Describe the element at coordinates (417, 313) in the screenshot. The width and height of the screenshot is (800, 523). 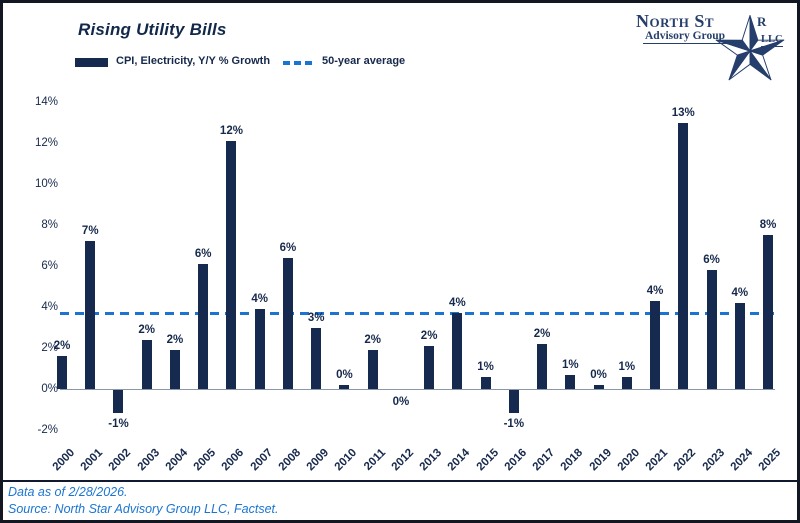
I see `average-dashed-line` at that location.